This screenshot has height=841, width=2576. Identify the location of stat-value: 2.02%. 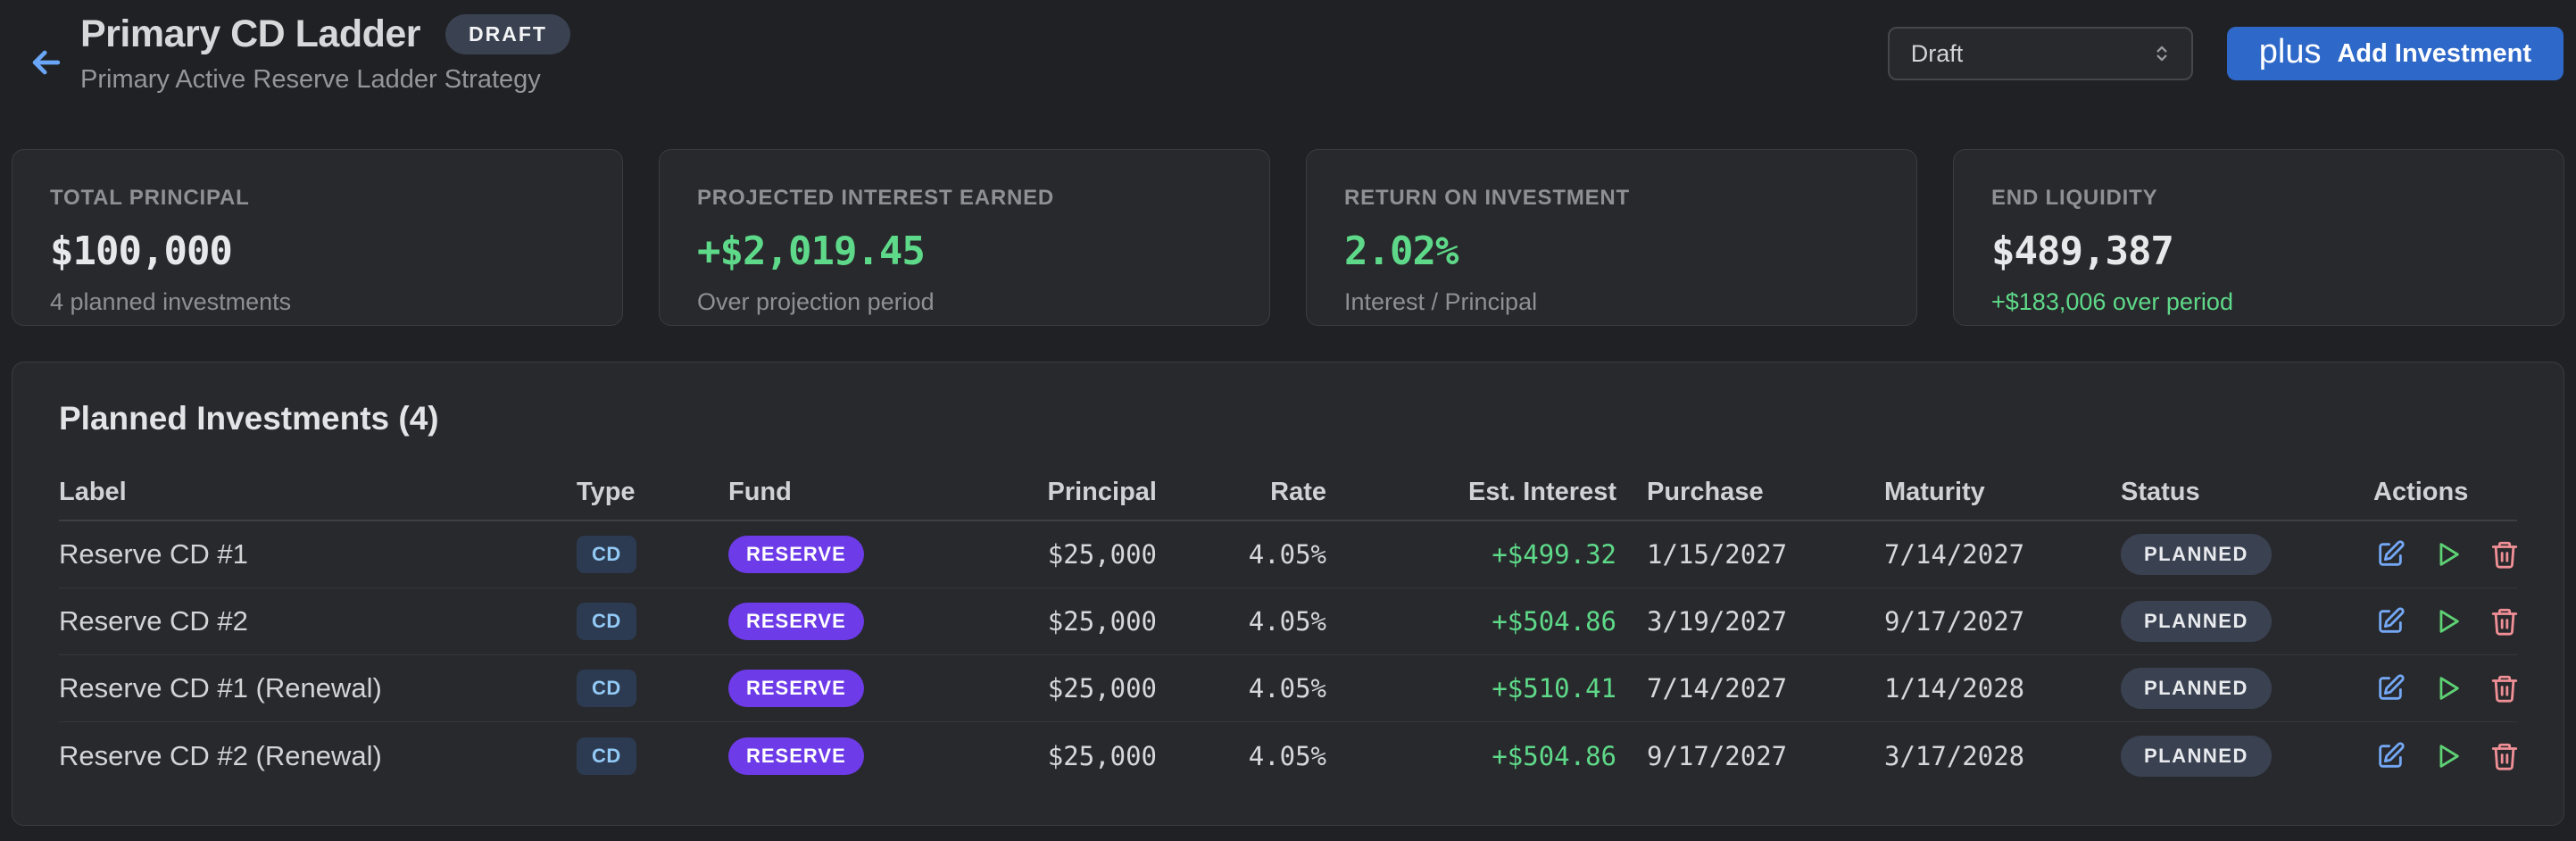
(1401, 252).